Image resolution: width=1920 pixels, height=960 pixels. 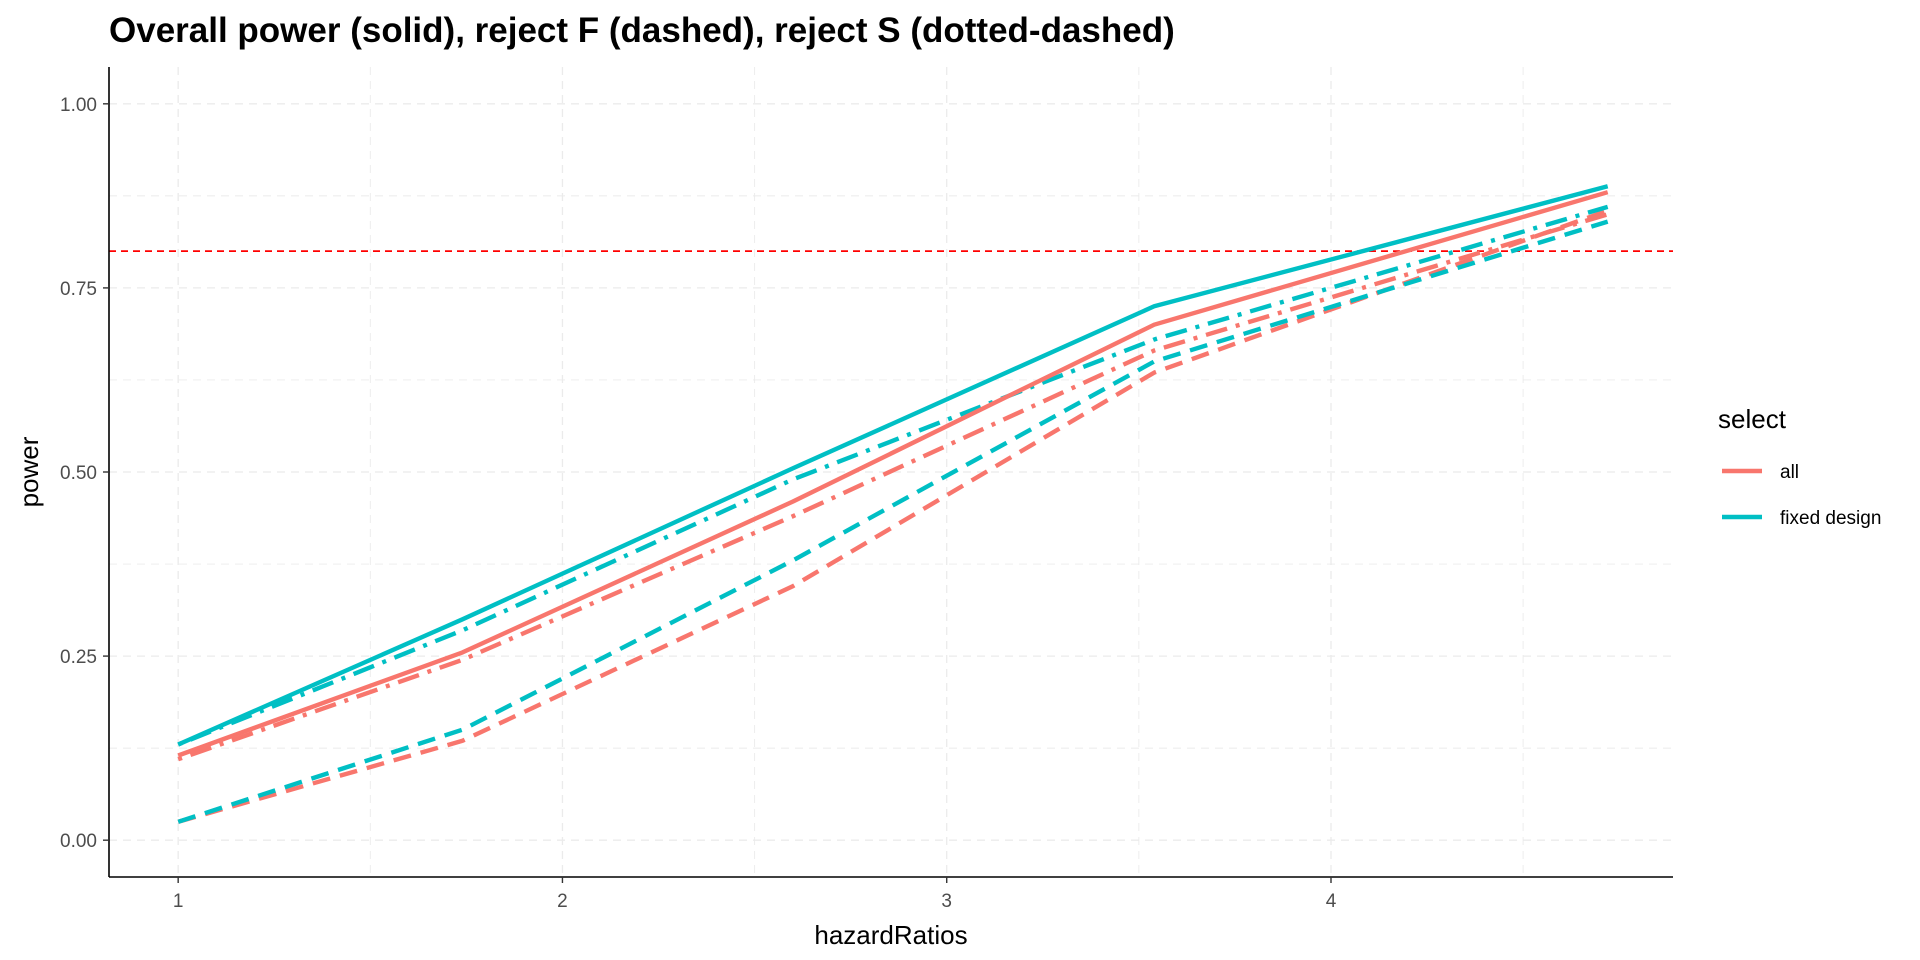 What do you see at coordinates (562, 901) in the screenshot?
I see `x-tick-label: 2` at bounding box center [562, 901].